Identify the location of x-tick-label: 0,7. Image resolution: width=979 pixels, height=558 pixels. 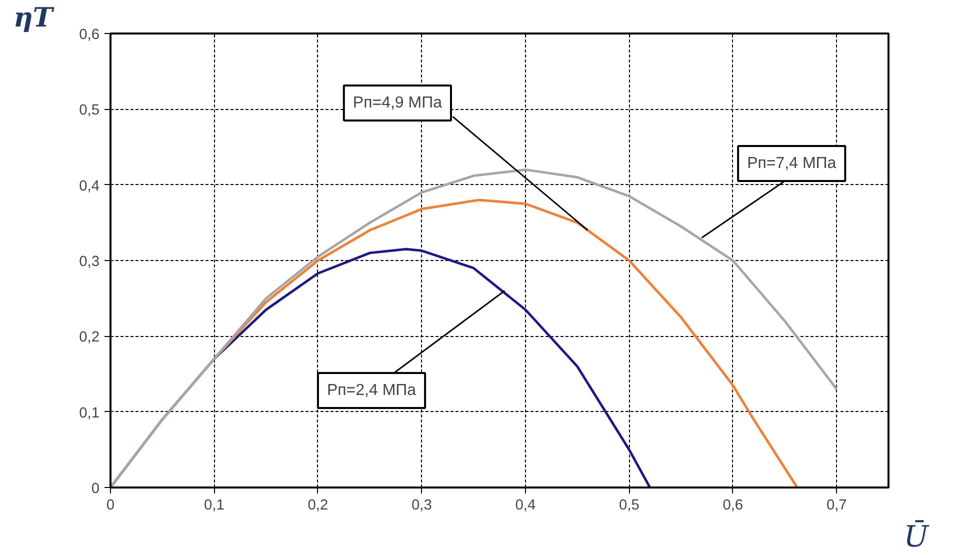
(836, 506).